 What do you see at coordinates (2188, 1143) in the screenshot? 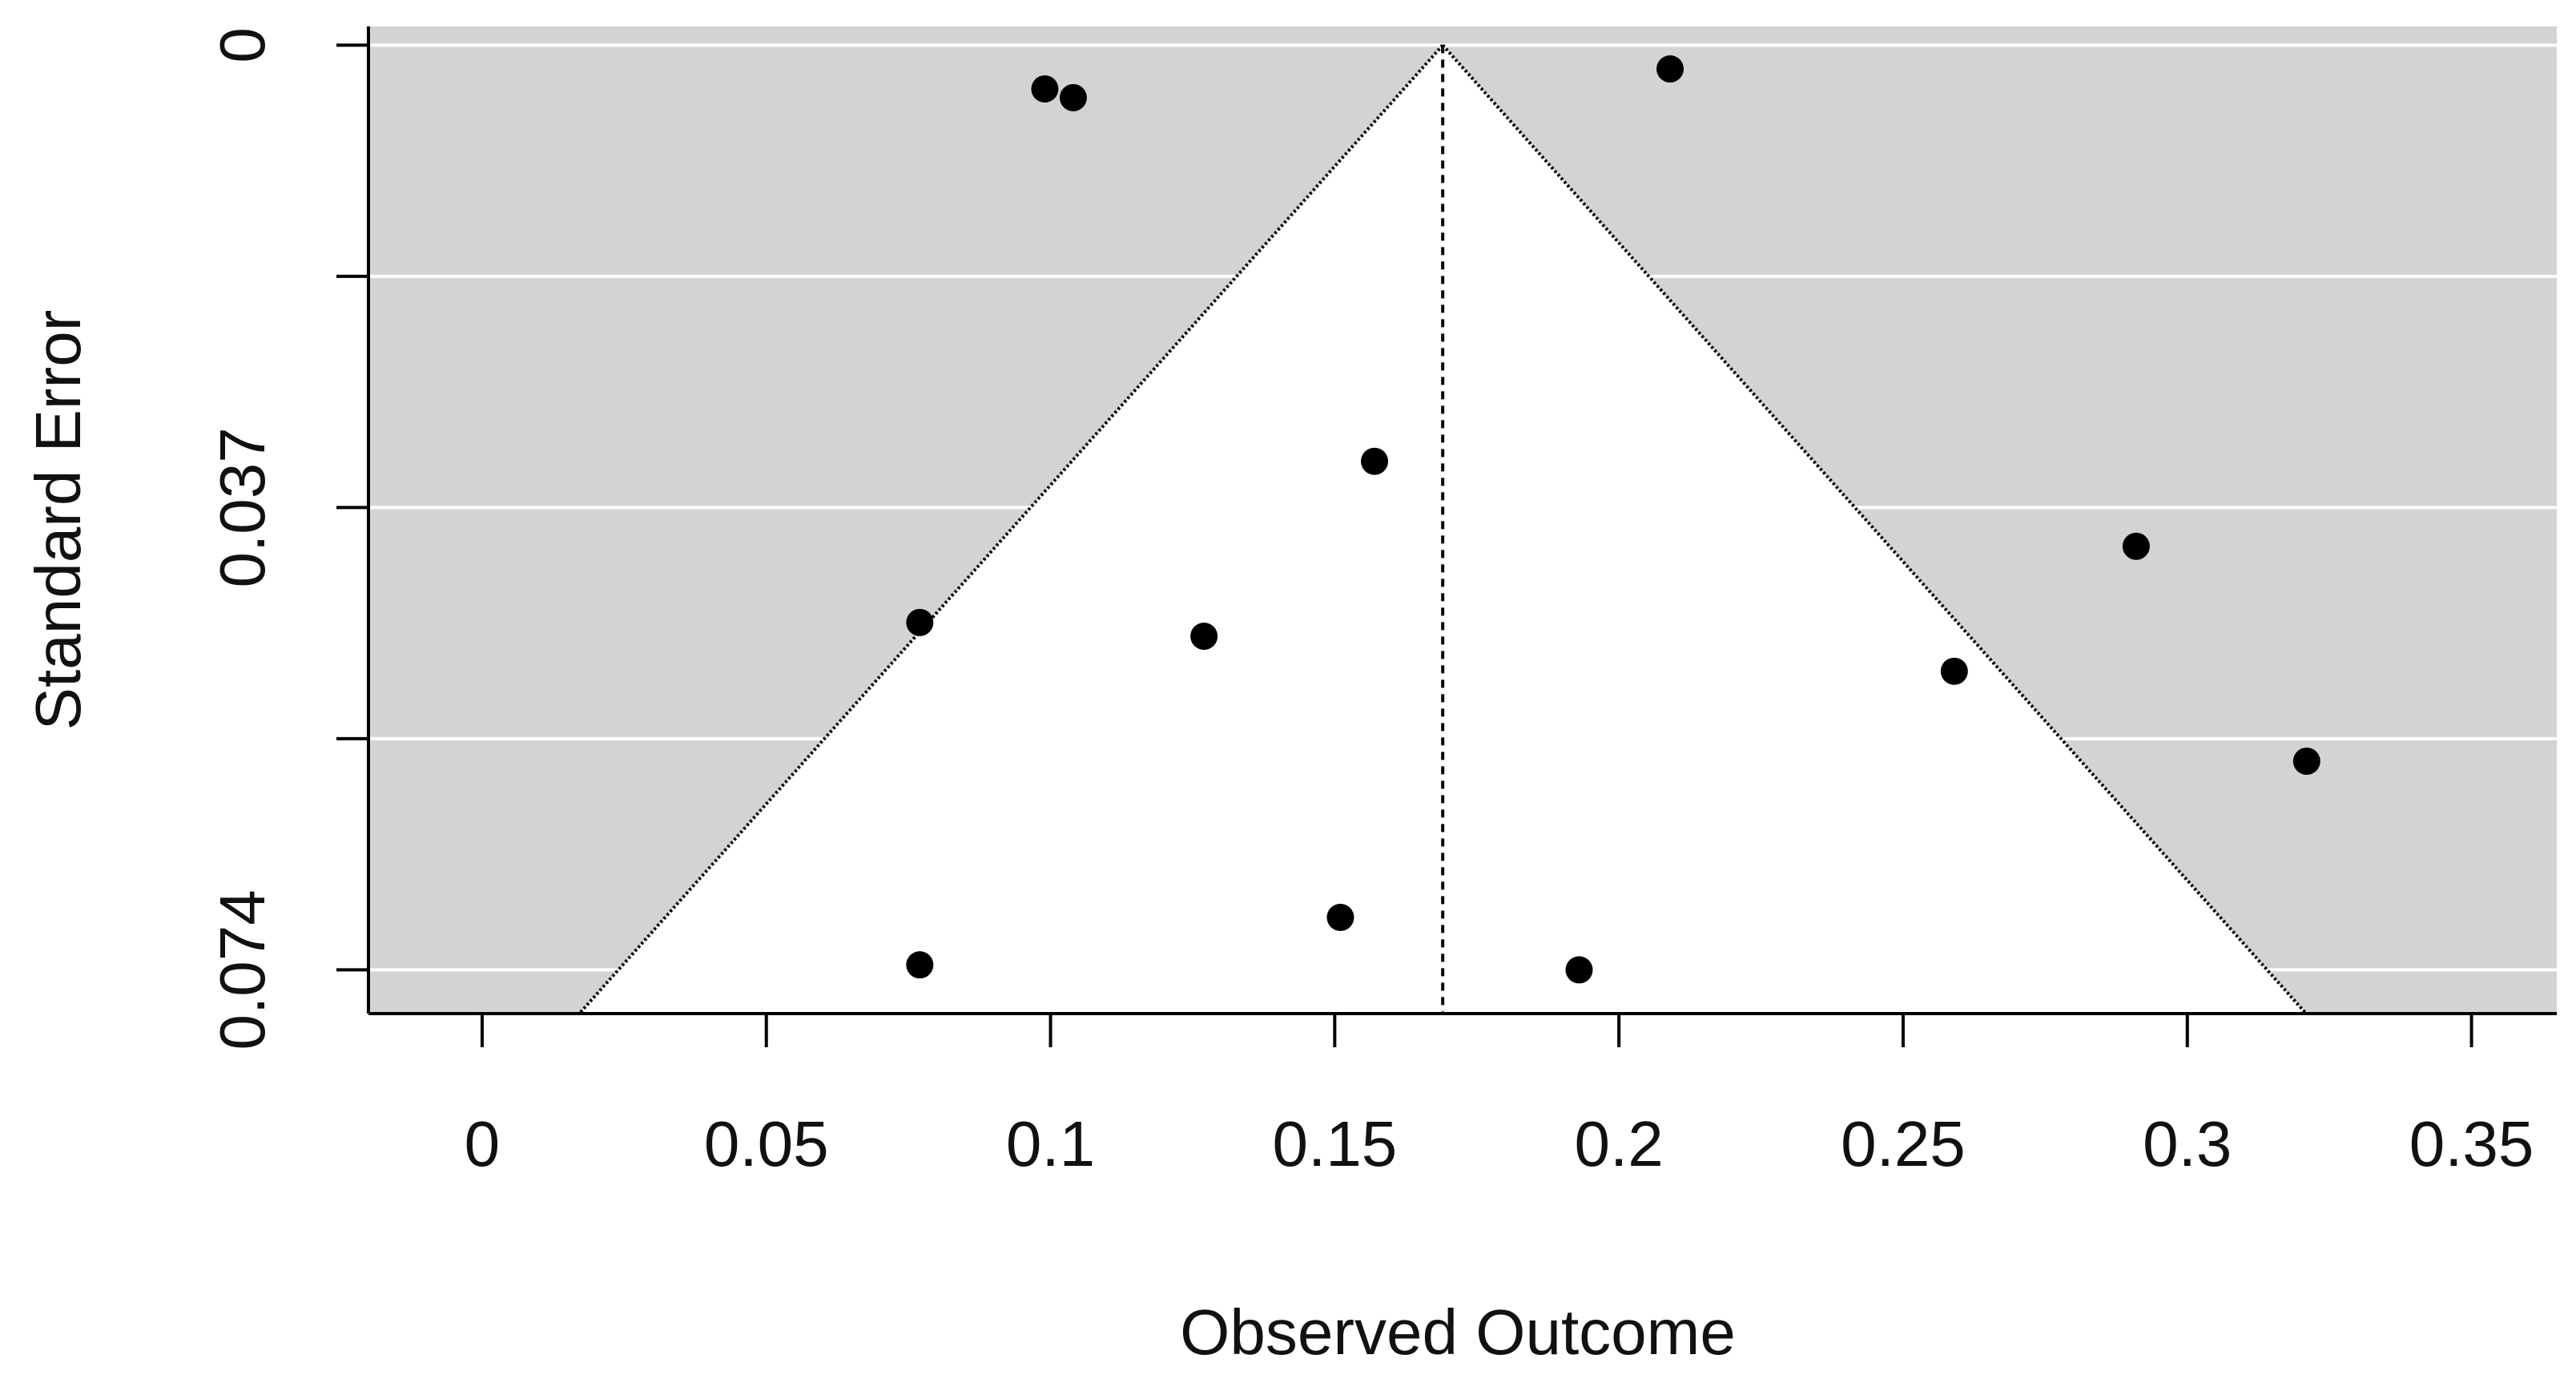
I see `x-tick-label-6: 0.3` at bounding box center [2188, 1143].